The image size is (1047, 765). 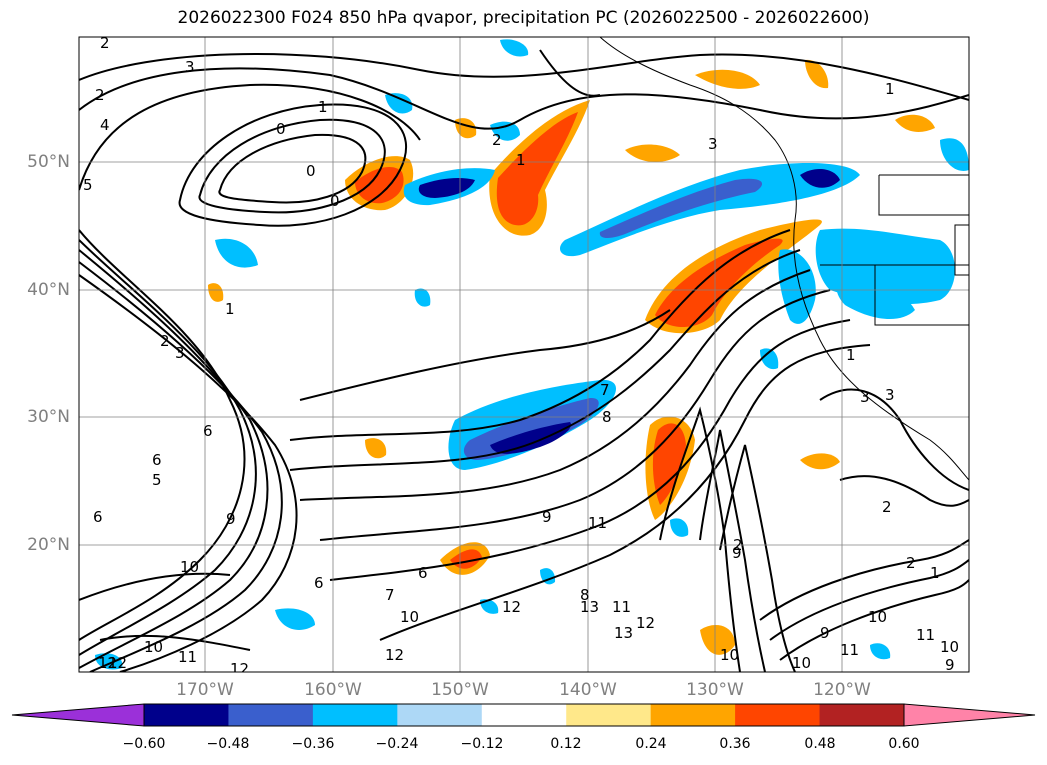 I want to click on colorbar-tick: 0.60, so click(x=904, y=744).